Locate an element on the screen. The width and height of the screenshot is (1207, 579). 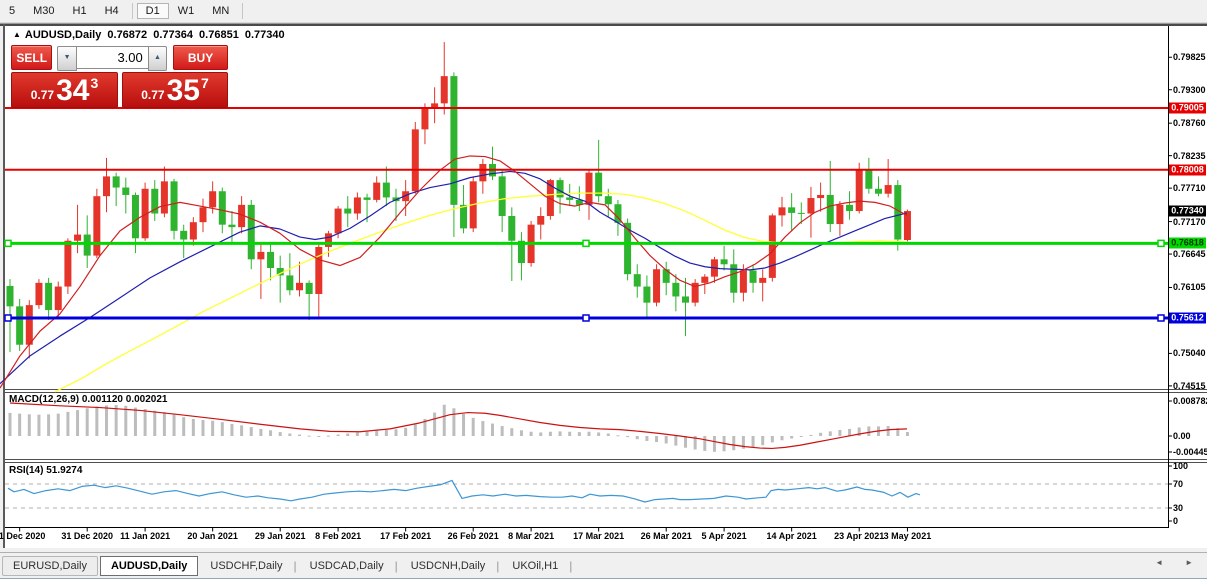
date-axis-label: 23 Apr 2021 is located at coordinates (859, 536).